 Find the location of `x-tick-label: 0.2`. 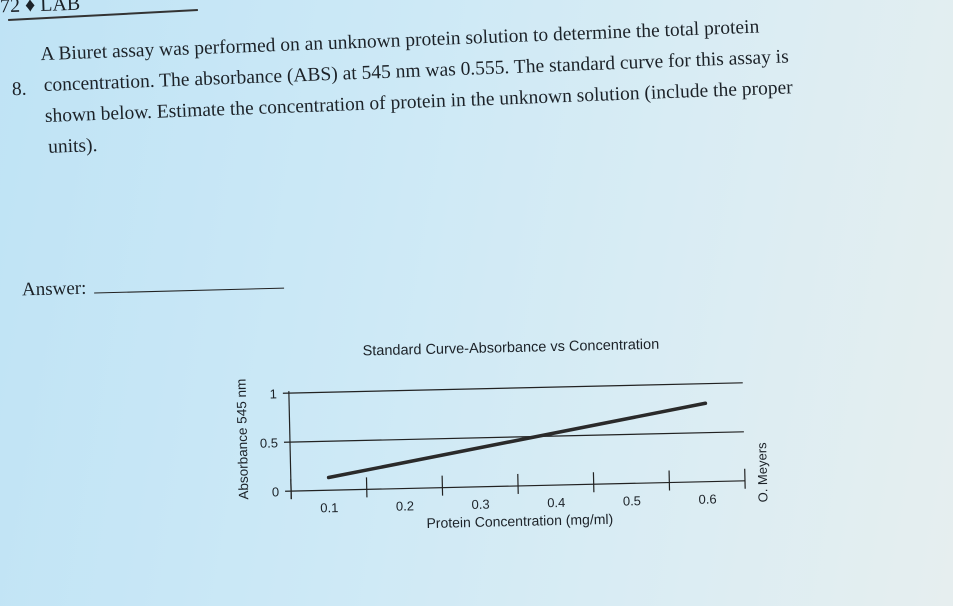

x-tick-label: 0.2 is located at coordinates (405, 505).